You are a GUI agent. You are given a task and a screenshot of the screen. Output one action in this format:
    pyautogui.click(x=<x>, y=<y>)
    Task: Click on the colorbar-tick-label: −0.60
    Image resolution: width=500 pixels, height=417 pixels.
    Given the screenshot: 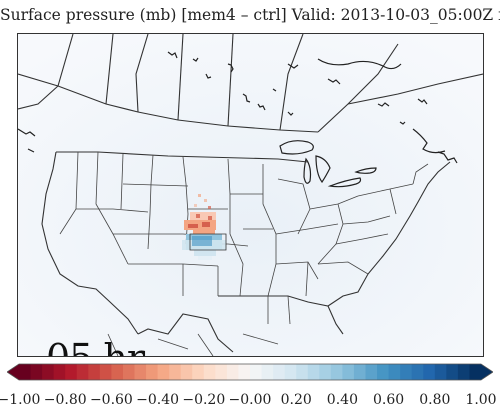 What is the action you would take?
    pyautogui.click(x=111, y=400)
    